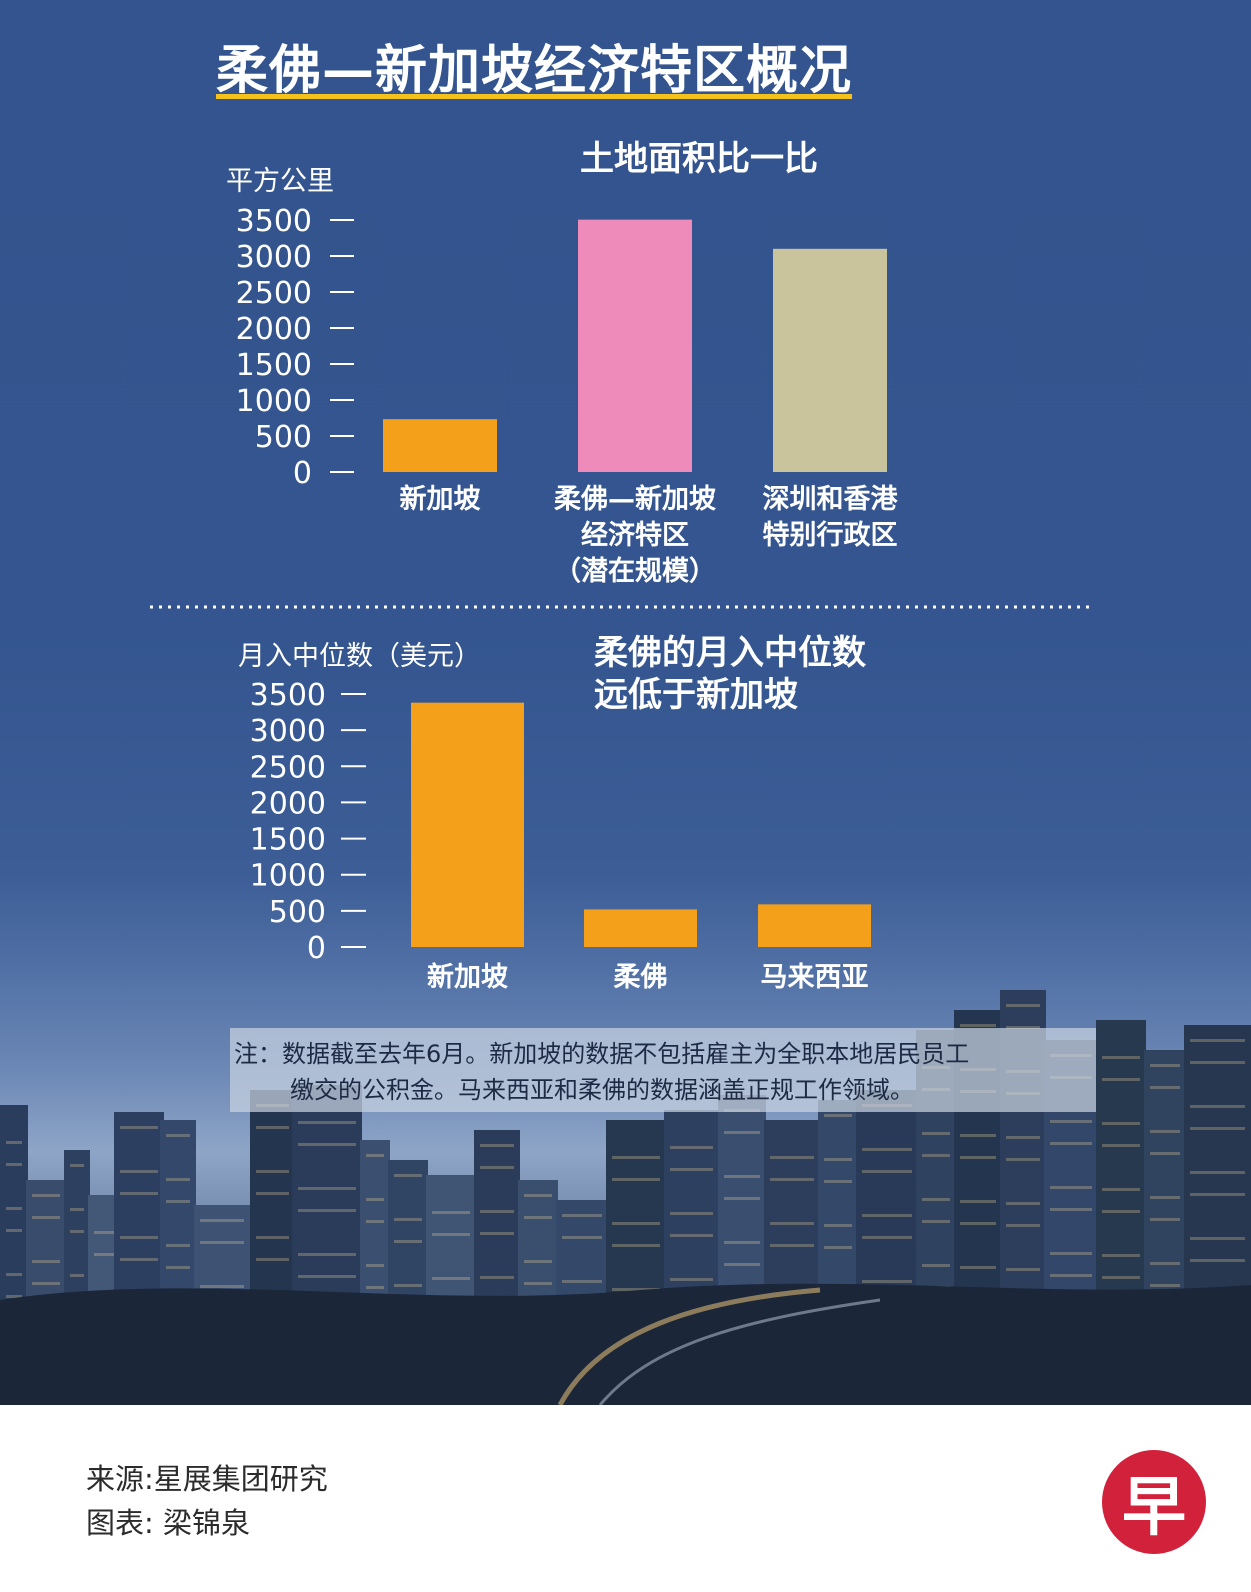 The image size is (1251, 1592). I want to click on title-underline, so click(534, 96).